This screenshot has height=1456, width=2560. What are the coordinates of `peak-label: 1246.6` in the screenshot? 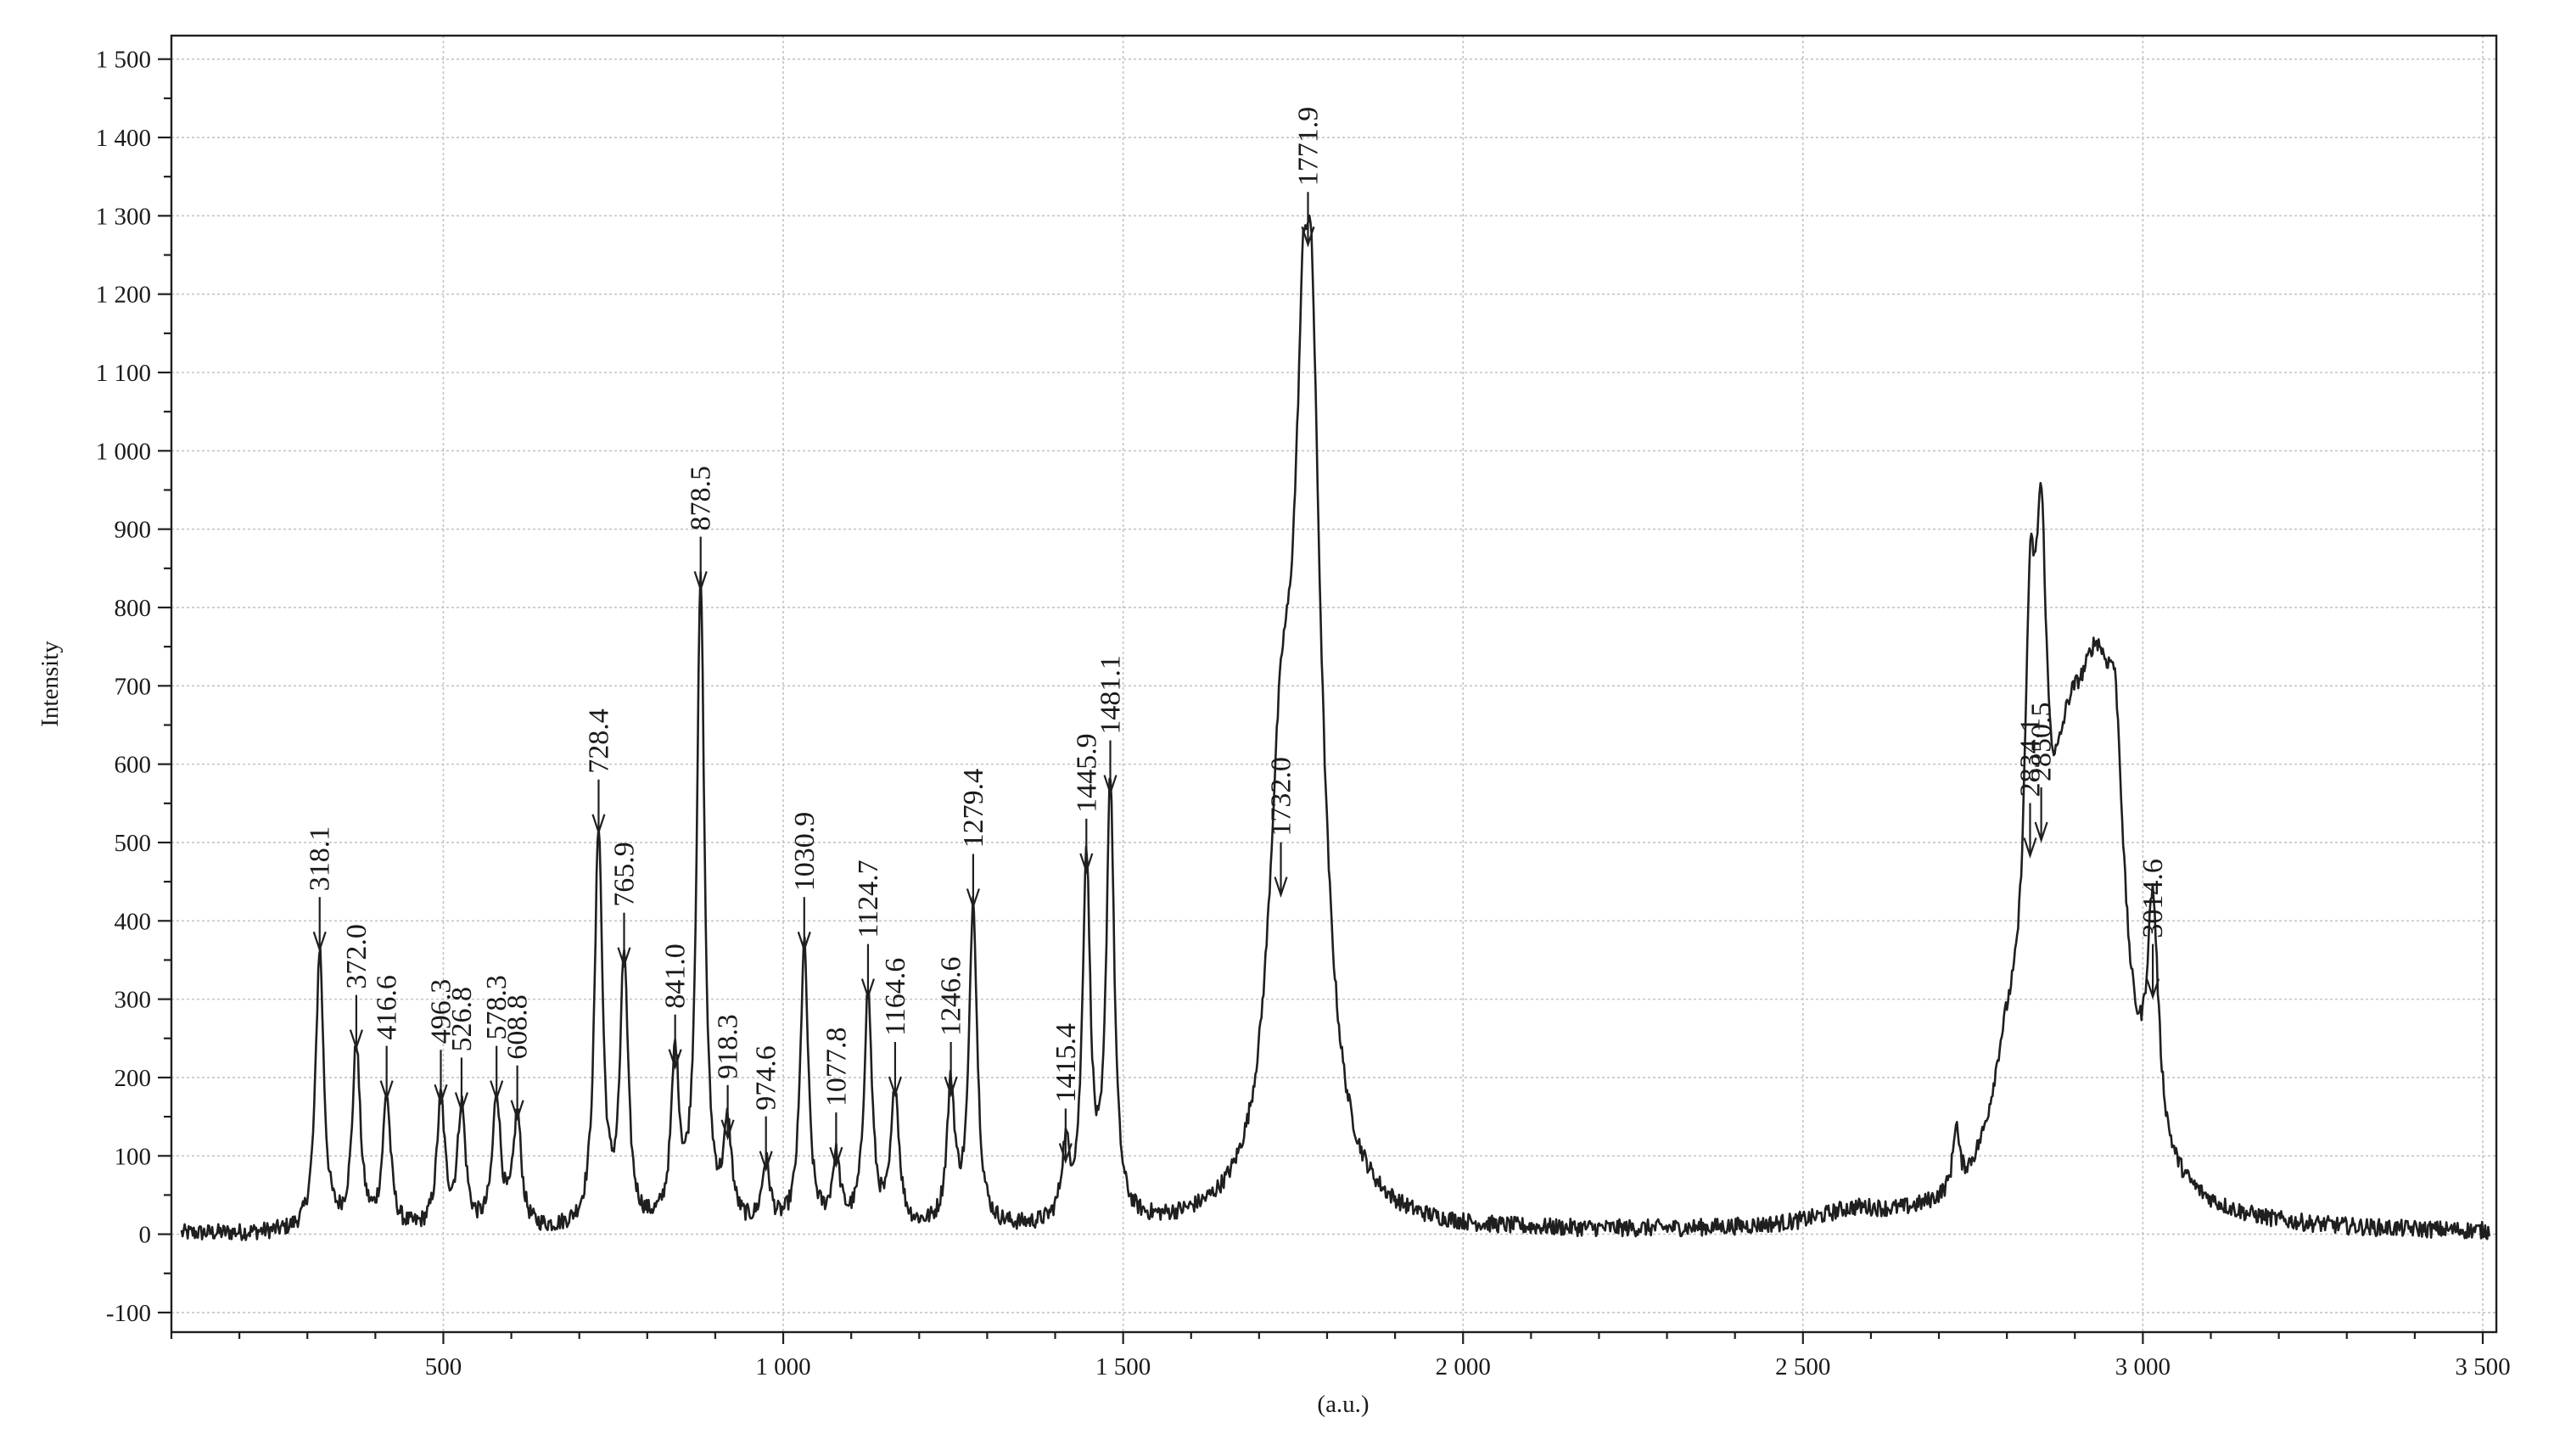 It's located at (951, 997).